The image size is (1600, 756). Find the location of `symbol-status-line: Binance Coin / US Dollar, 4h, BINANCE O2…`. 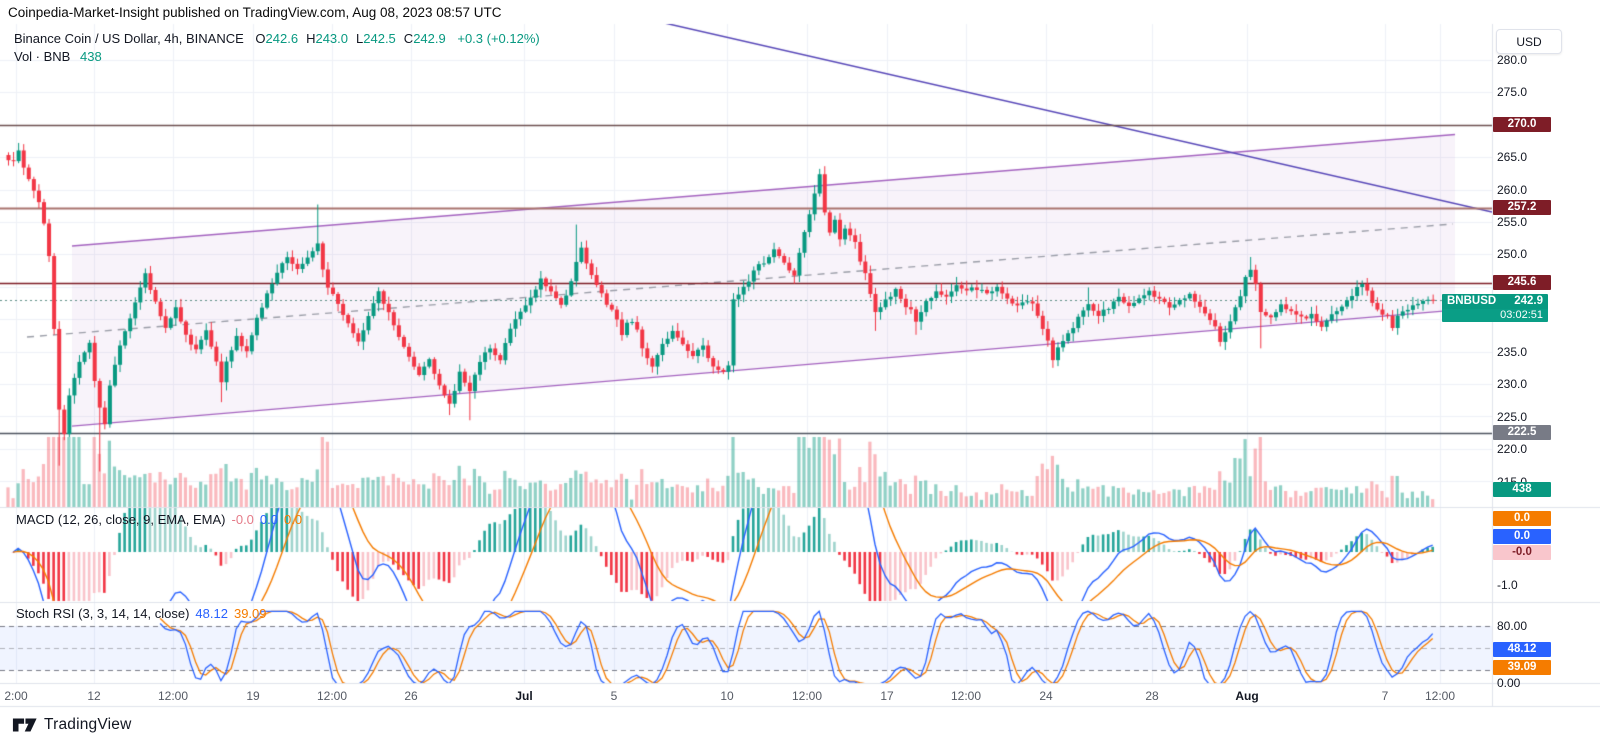

symbol-status-line: Binance Coin / US Dollar, 4h, BINANCE O2… is located at coordinates (277, 38).